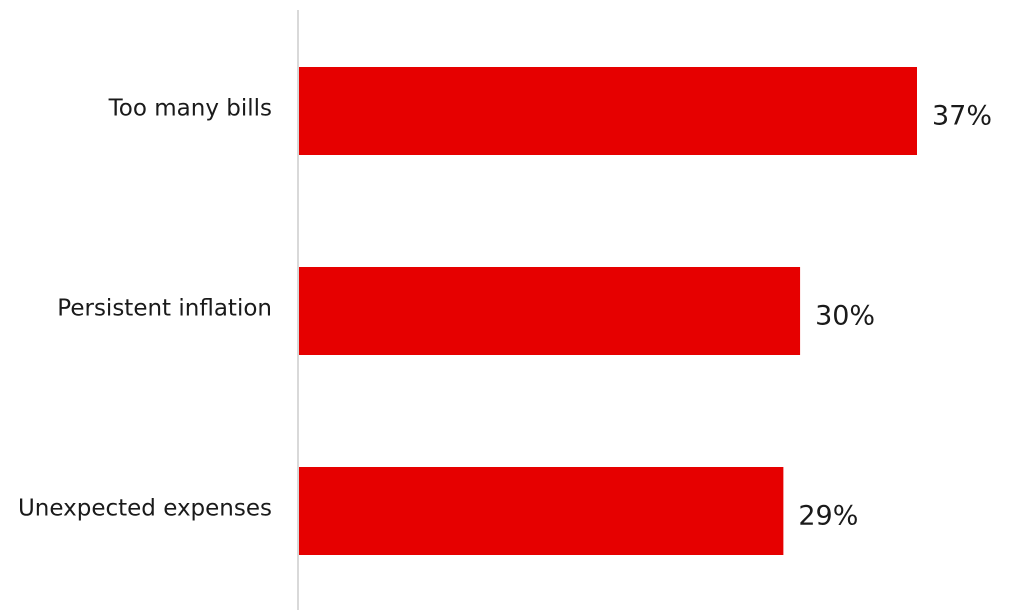 The height and width of the screenshot is (613, 1013). What do you see at coordinates (845, 316) in the screenshot?
I see `value-label-2: 30%` at bounding box center [845, 316].